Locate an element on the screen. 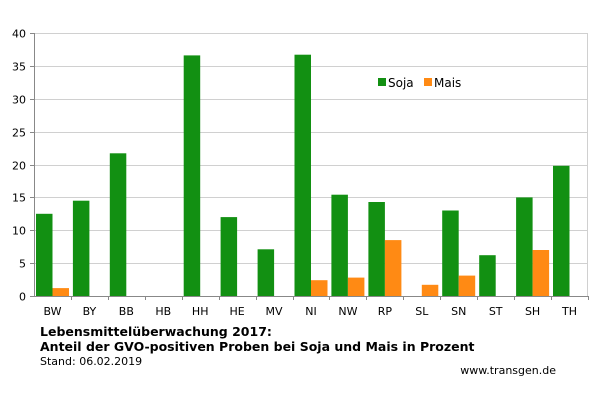 This screenshot has height=407, width=610. source-credit: www.transgen.de is located at coordinates (508, 370).